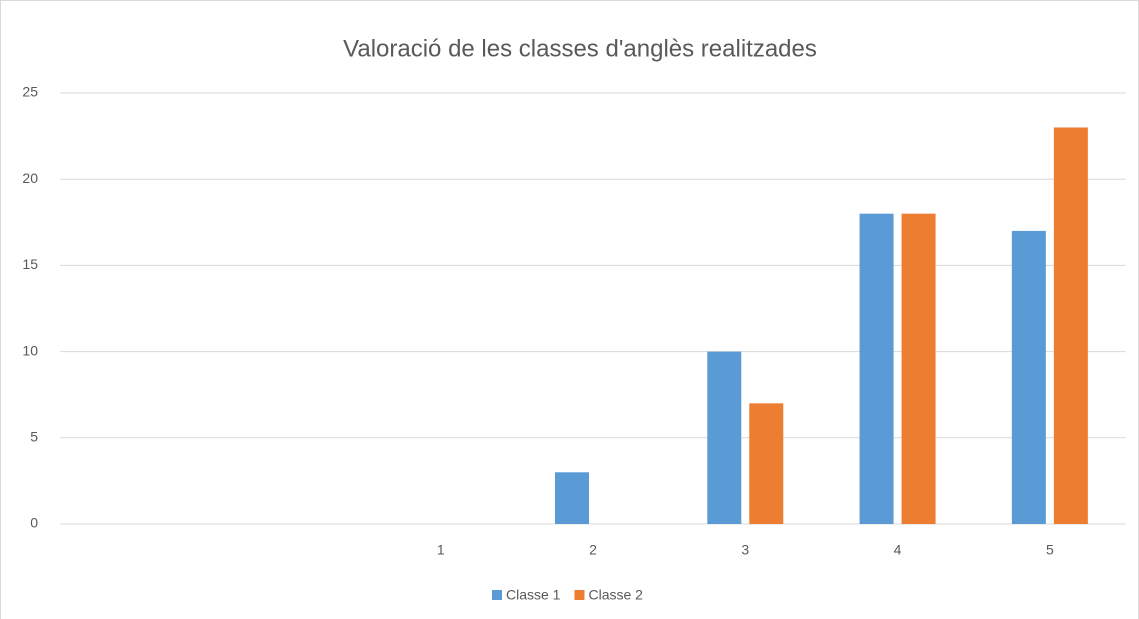 The height and width of the screenshot is (619, 1139). I want to click on y-tick-label: 25, so click(30, 92).